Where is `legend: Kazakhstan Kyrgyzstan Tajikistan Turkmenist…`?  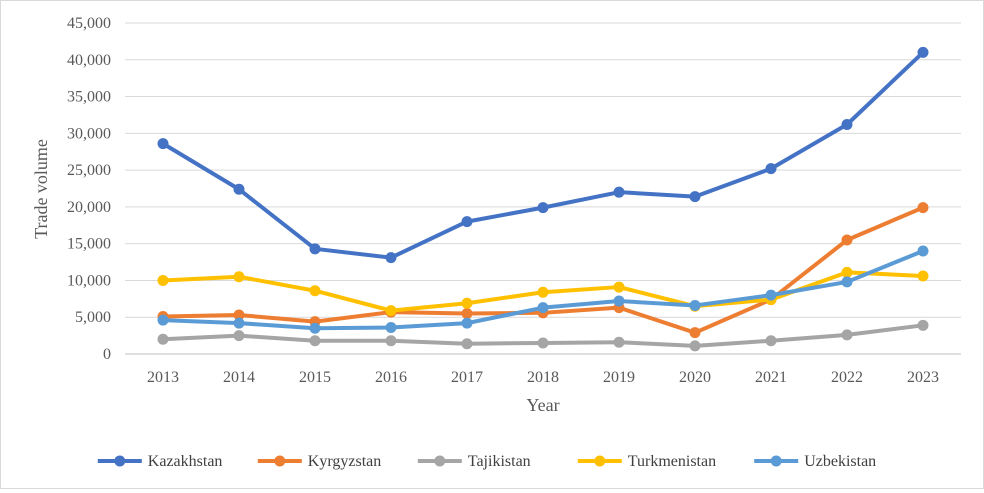
legend: Kazakhstan Kyrgyzstan Tajikistan Turkmenist… is located at coordinates (486, 461).